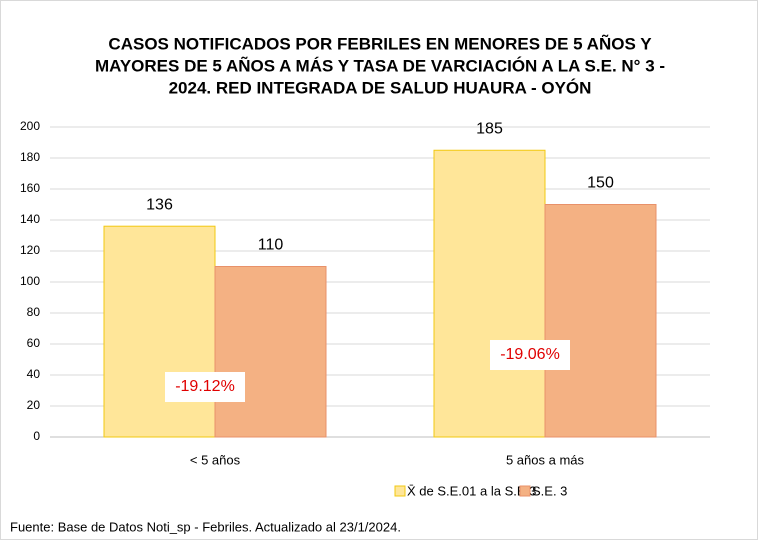 This screenshot has width=759, height=540. What do you see at coordinates (489, 128) in the screenshot?
I see `data-label: 185` at bounding box center [489, 128].